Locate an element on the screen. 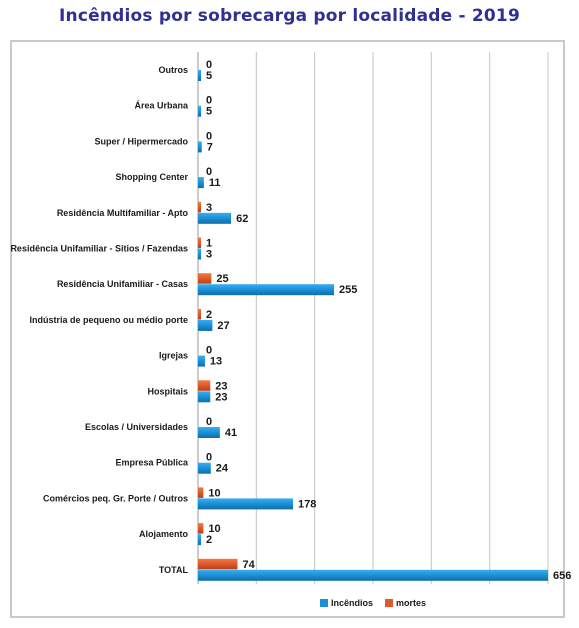 The height and width of the screenshot is (628, 579). value-label-mortes: 2 is located at coordinates (209, 315).